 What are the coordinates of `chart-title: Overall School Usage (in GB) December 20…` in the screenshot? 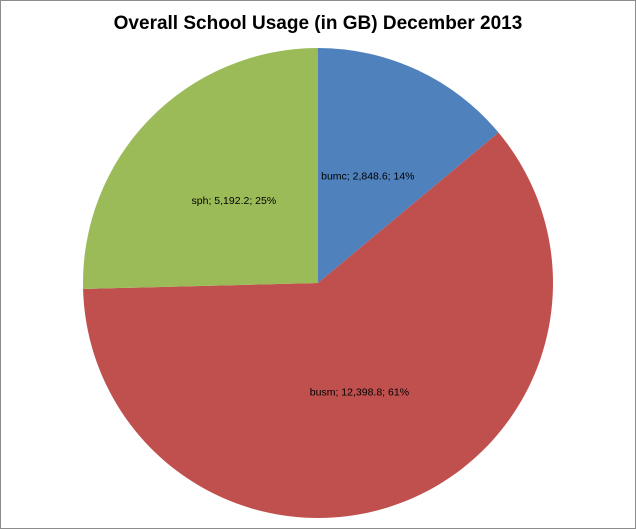 It's located at (318, 23).